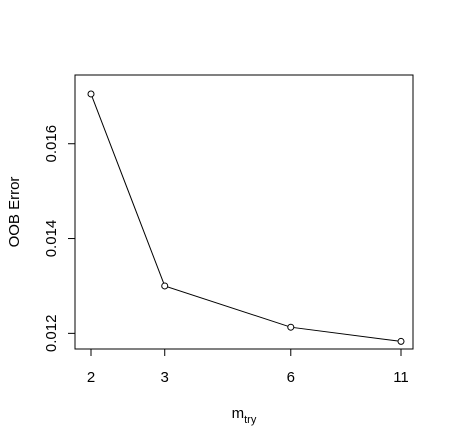  I want to click on x-axis-title-main: m, so click(238, 413).